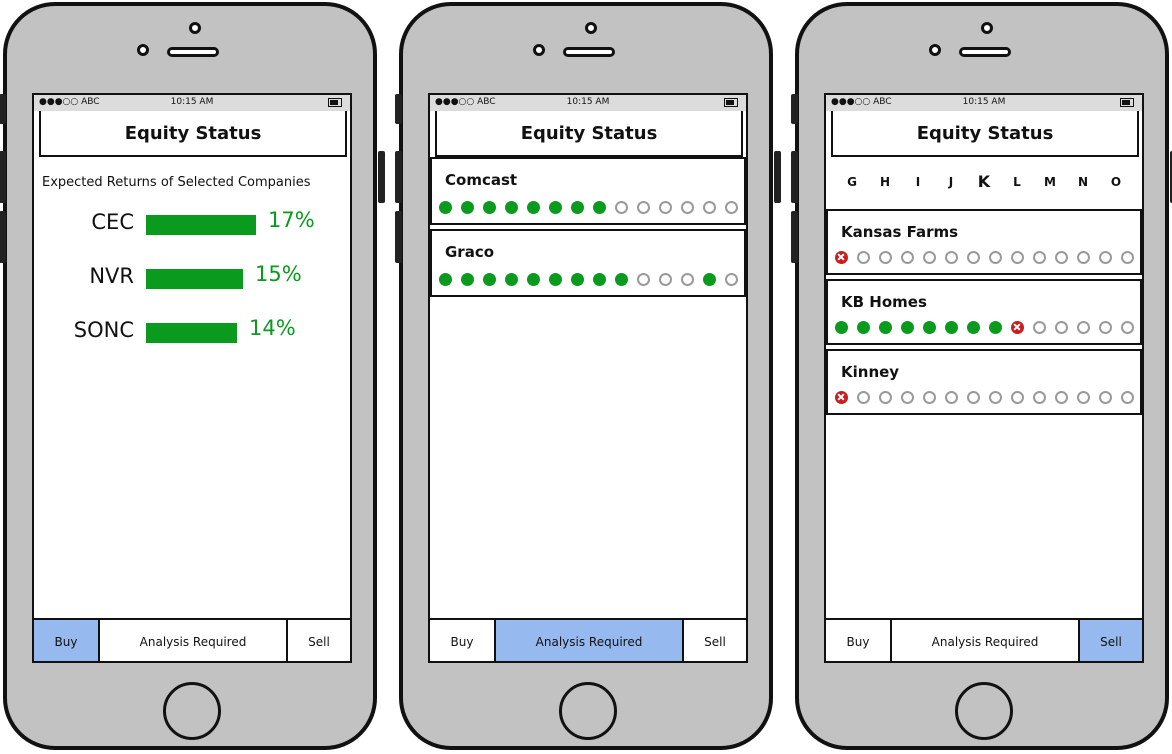 The image size is (1172, 754). Describe the element at coordinates (112, 222) in the screenshot. I see `ticker-label: CEC` at that location.